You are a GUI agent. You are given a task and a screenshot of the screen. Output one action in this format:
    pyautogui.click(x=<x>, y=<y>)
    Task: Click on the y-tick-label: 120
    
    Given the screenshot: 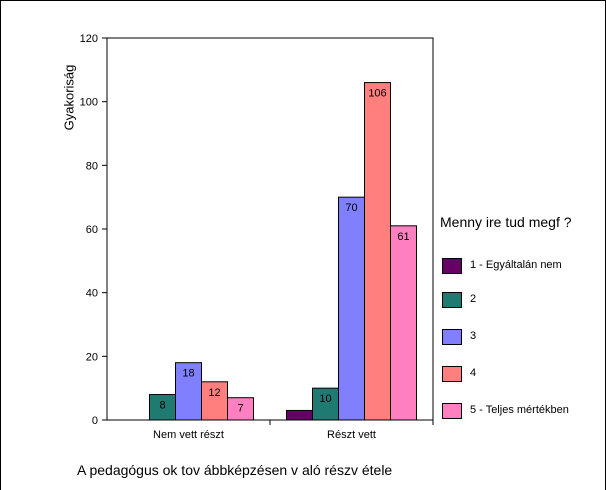 What is the action you would take?
    pyautogui.click(x=89, y=39)
    